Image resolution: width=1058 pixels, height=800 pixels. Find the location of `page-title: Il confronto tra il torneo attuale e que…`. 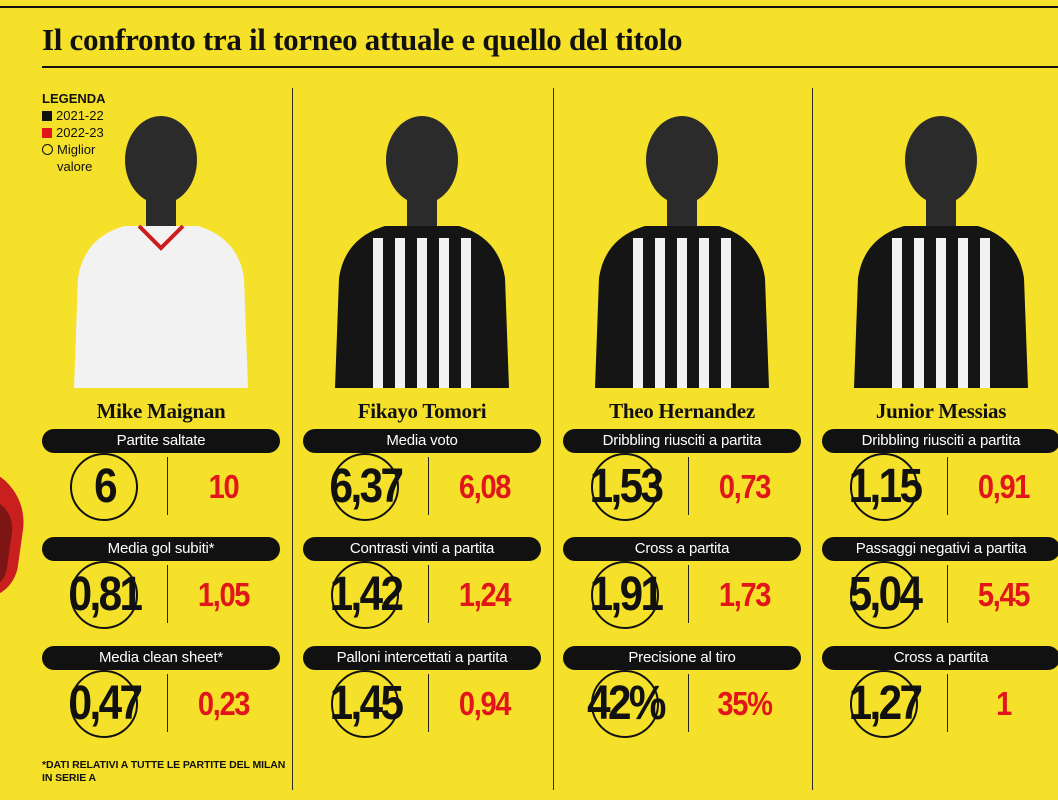

page-title: Il confronto tra il torneo attuale e que… is located at coordinates (362, 39).